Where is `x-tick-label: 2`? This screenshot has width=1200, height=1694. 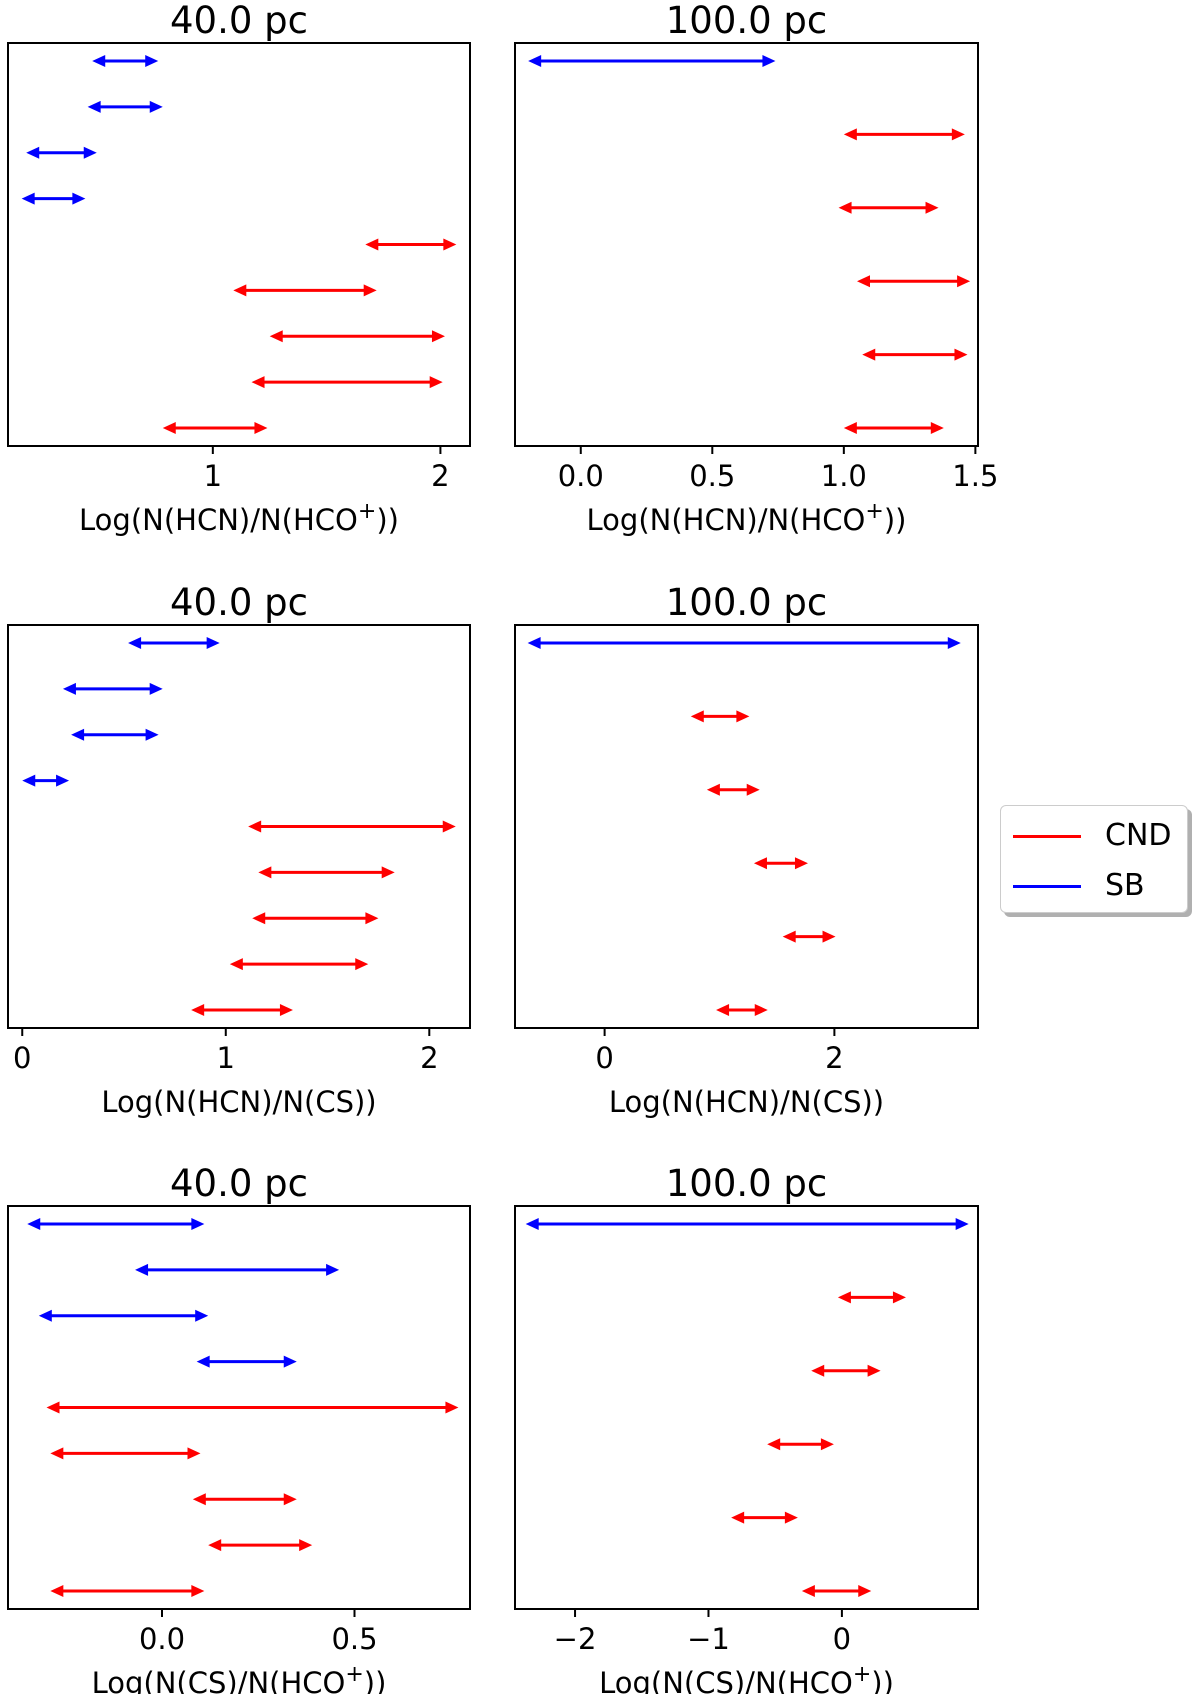
x-tick-label: 2 is located at coordinates (440, 476).